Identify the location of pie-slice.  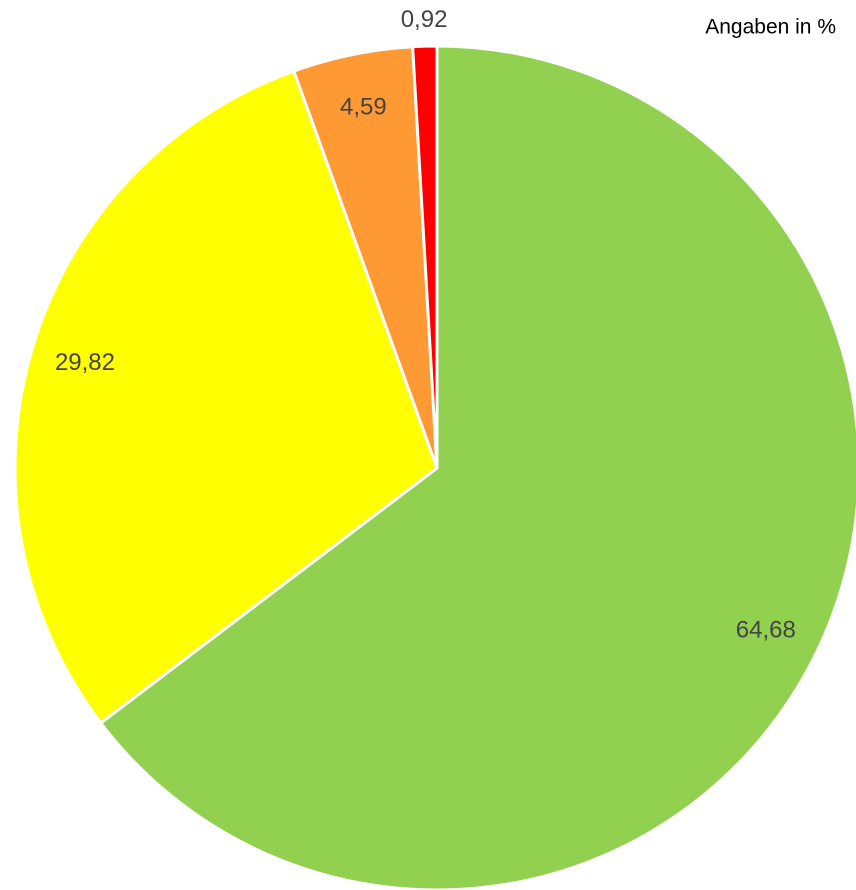
(425, 256).